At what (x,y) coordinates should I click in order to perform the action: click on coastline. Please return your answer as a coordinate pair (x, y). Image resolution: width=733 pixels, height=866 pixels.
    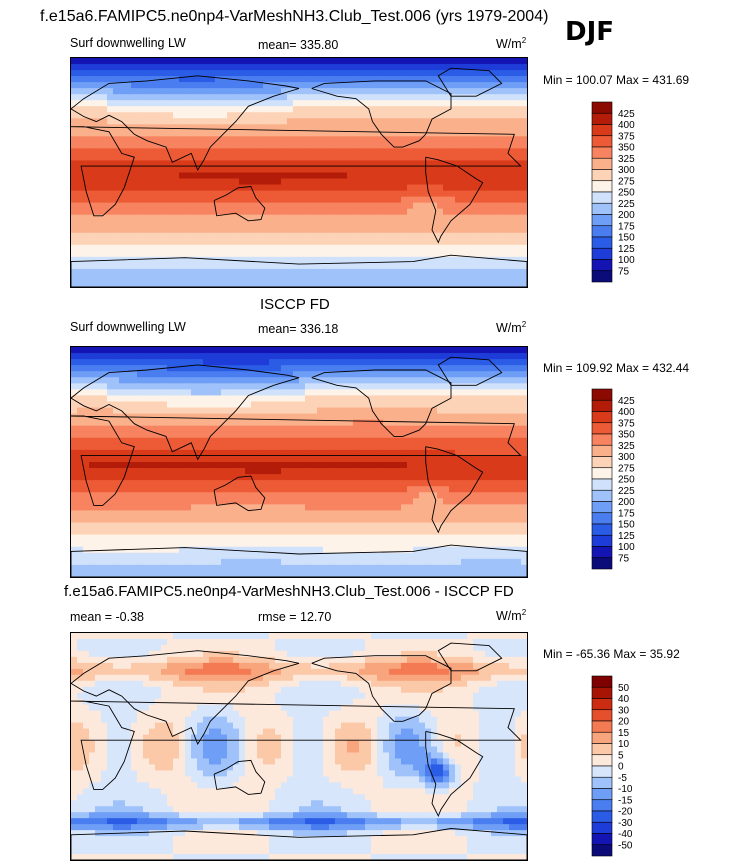
    Looking at the image, I should click on (299, 270).